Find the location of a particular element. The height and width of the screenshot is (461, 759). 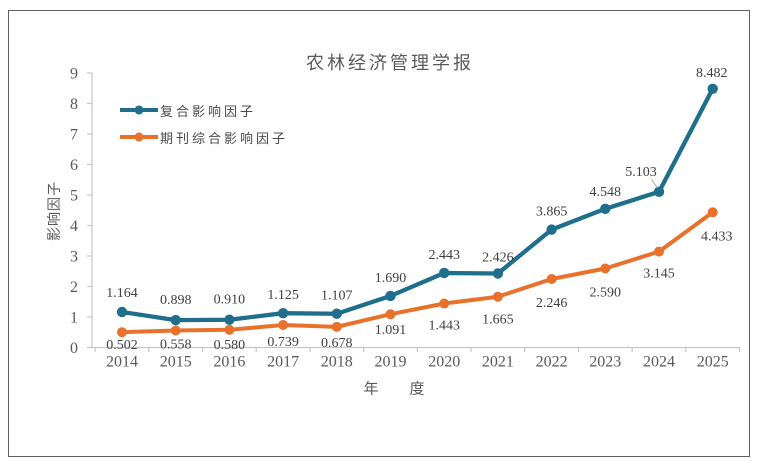

x-axis-title: 年 度 is located at coordinates (398, 389).